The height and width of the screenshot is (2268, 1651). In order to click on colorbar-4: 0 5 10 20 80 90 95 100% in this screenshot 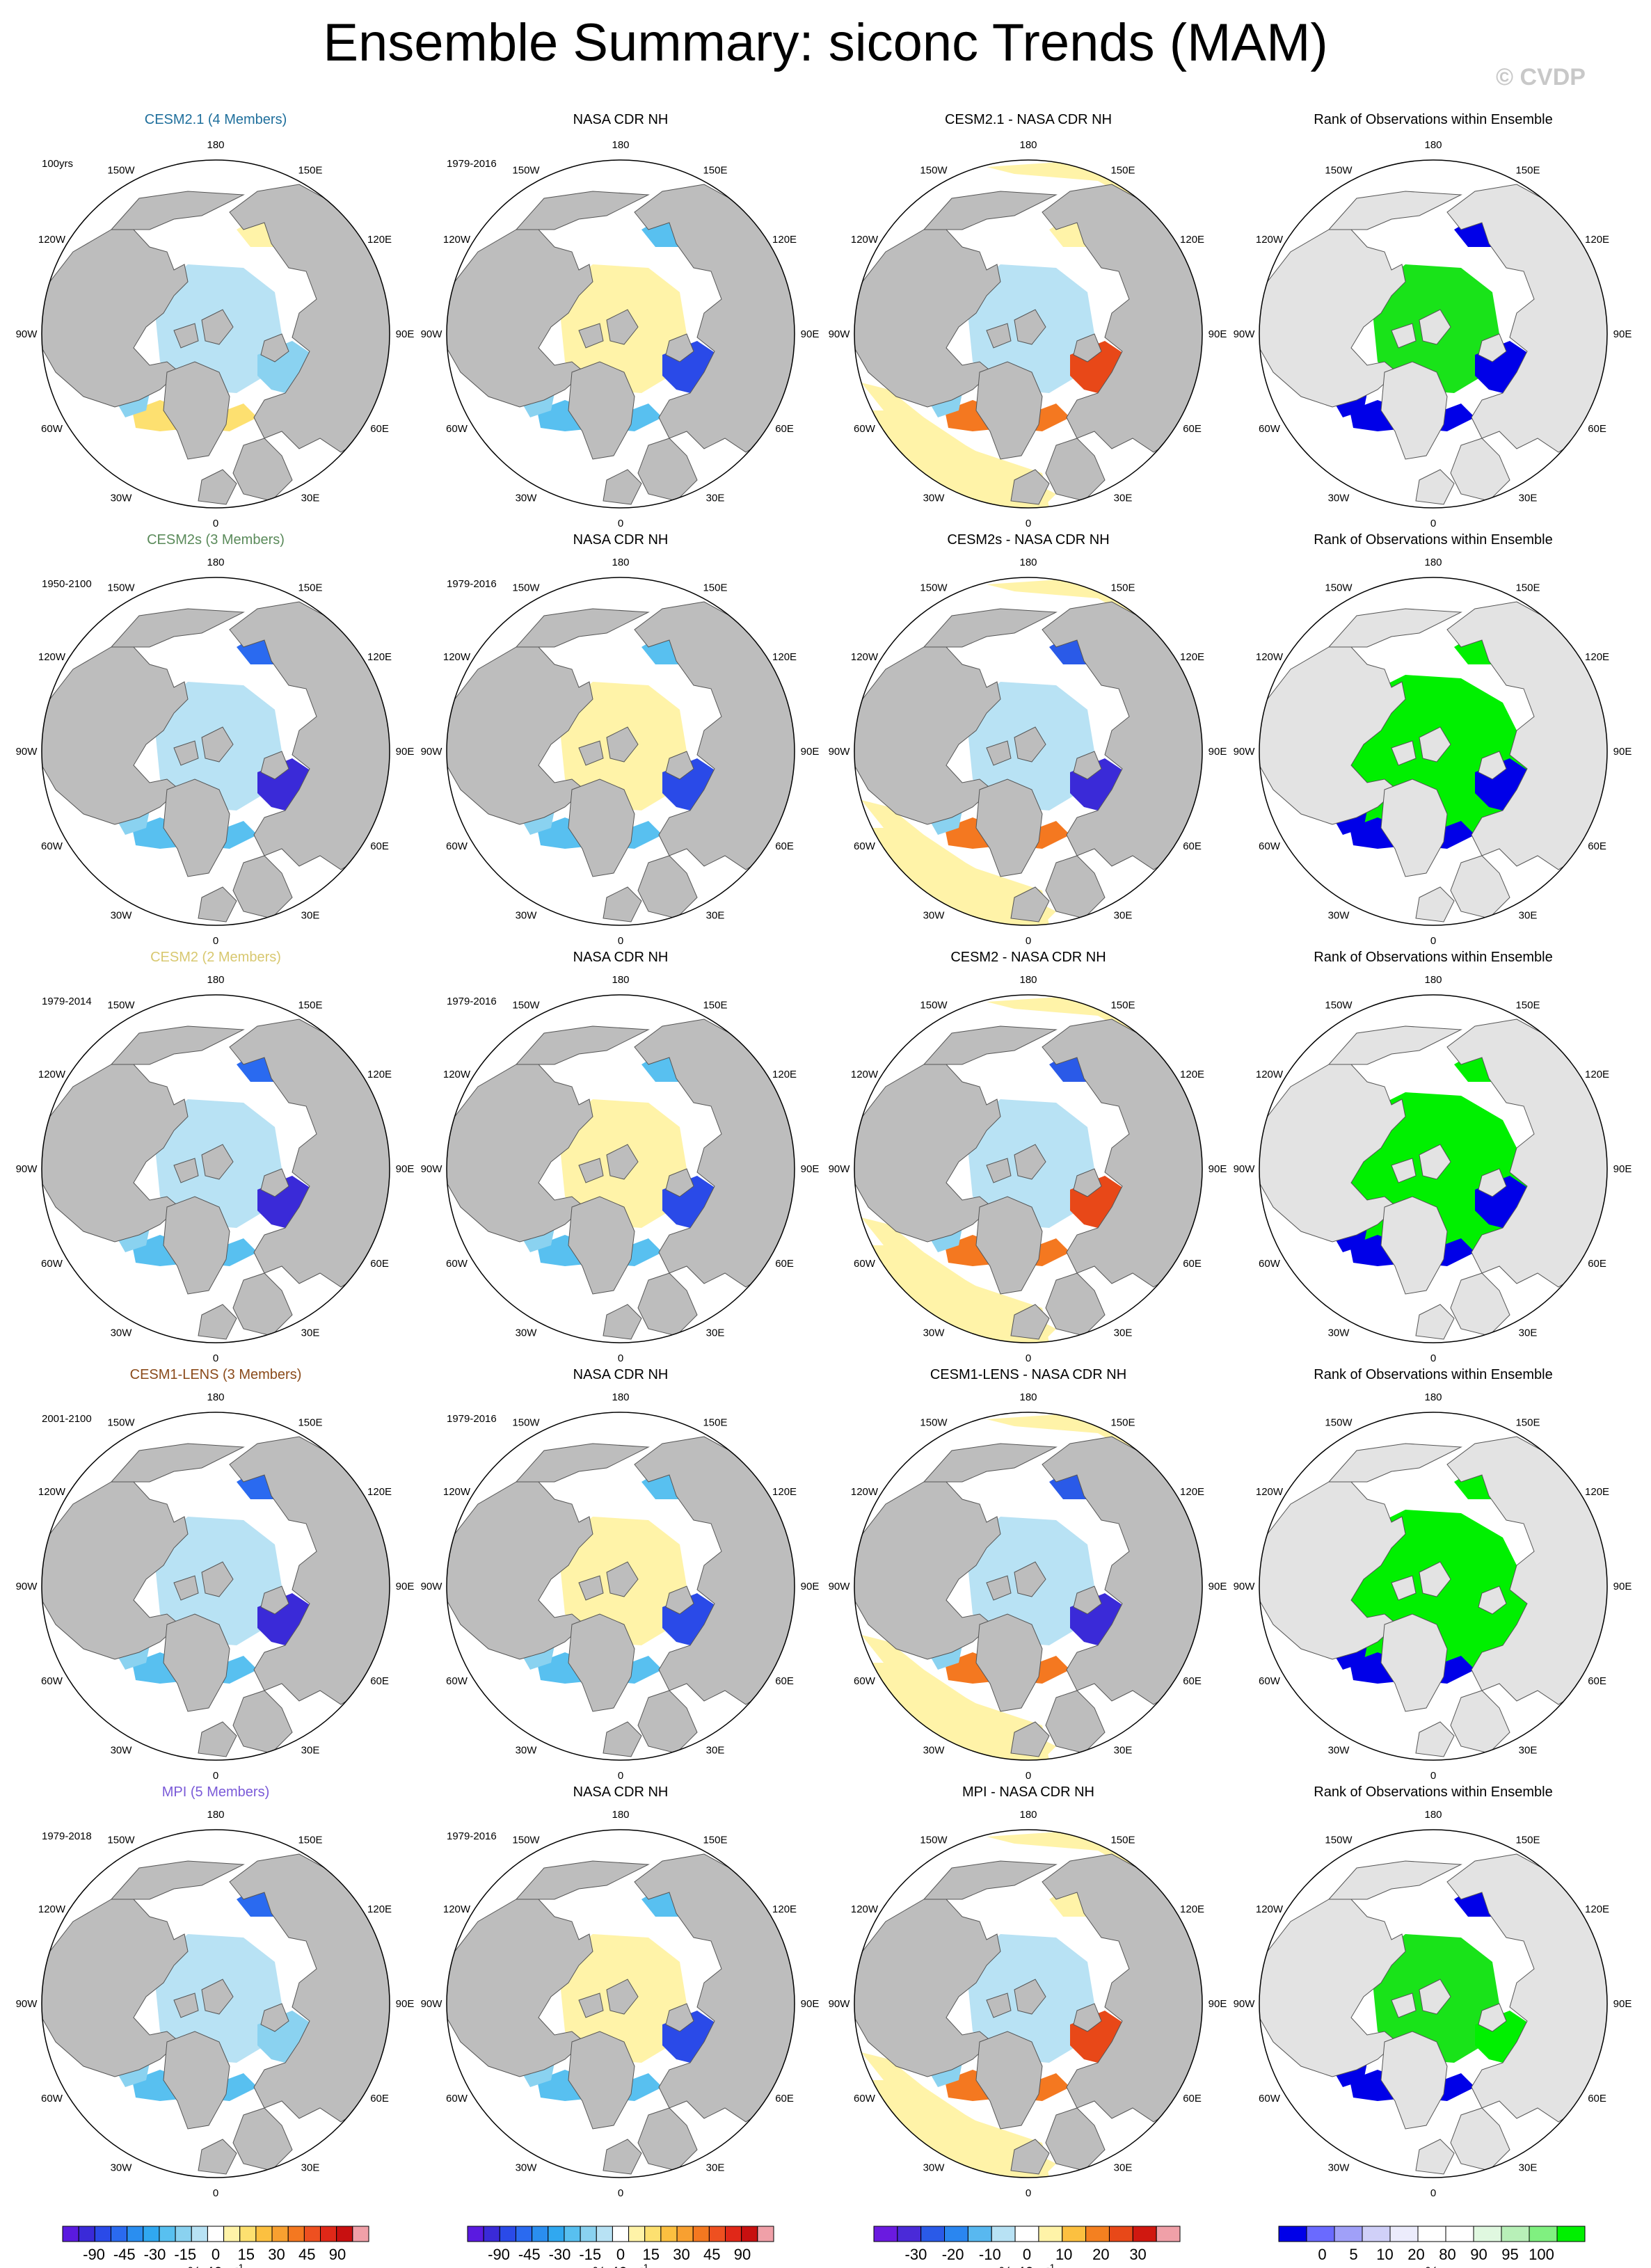, I will do `click(1432, 2247)`.